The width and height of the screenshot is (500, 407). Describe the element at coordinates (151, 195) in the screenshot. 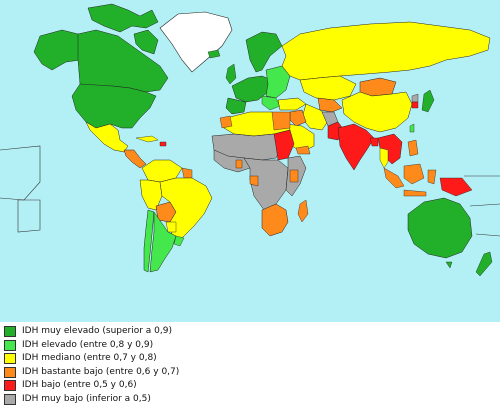

I see `region-peru-ecuador` at that location.